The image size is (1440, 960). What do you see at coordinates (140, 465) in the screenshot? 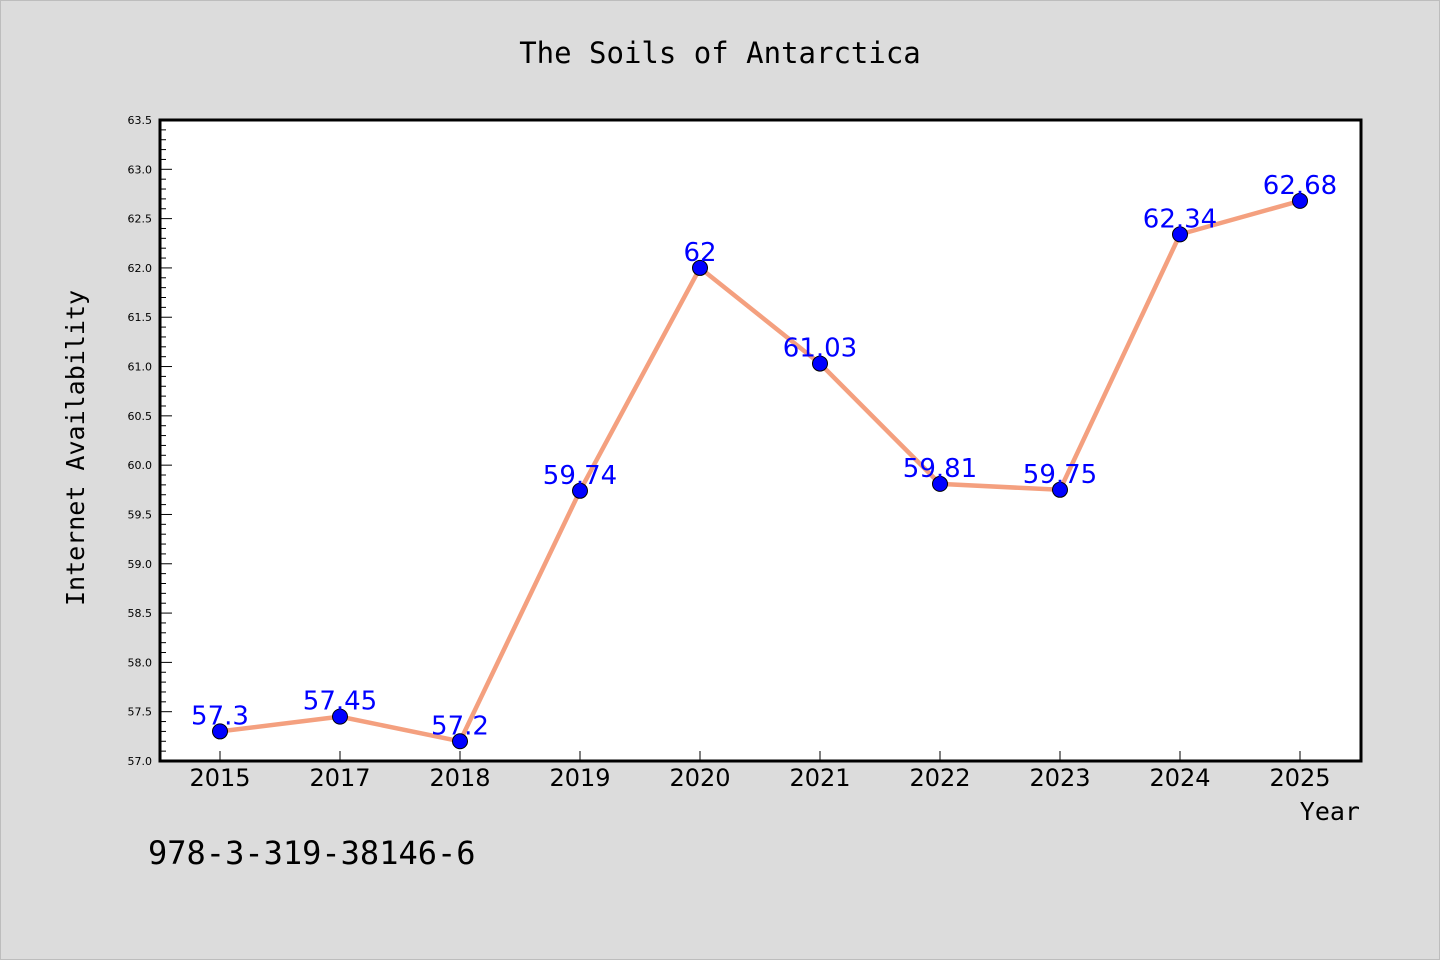
I see `y-tick-label: 60.0` at bounding box center [140, 465].